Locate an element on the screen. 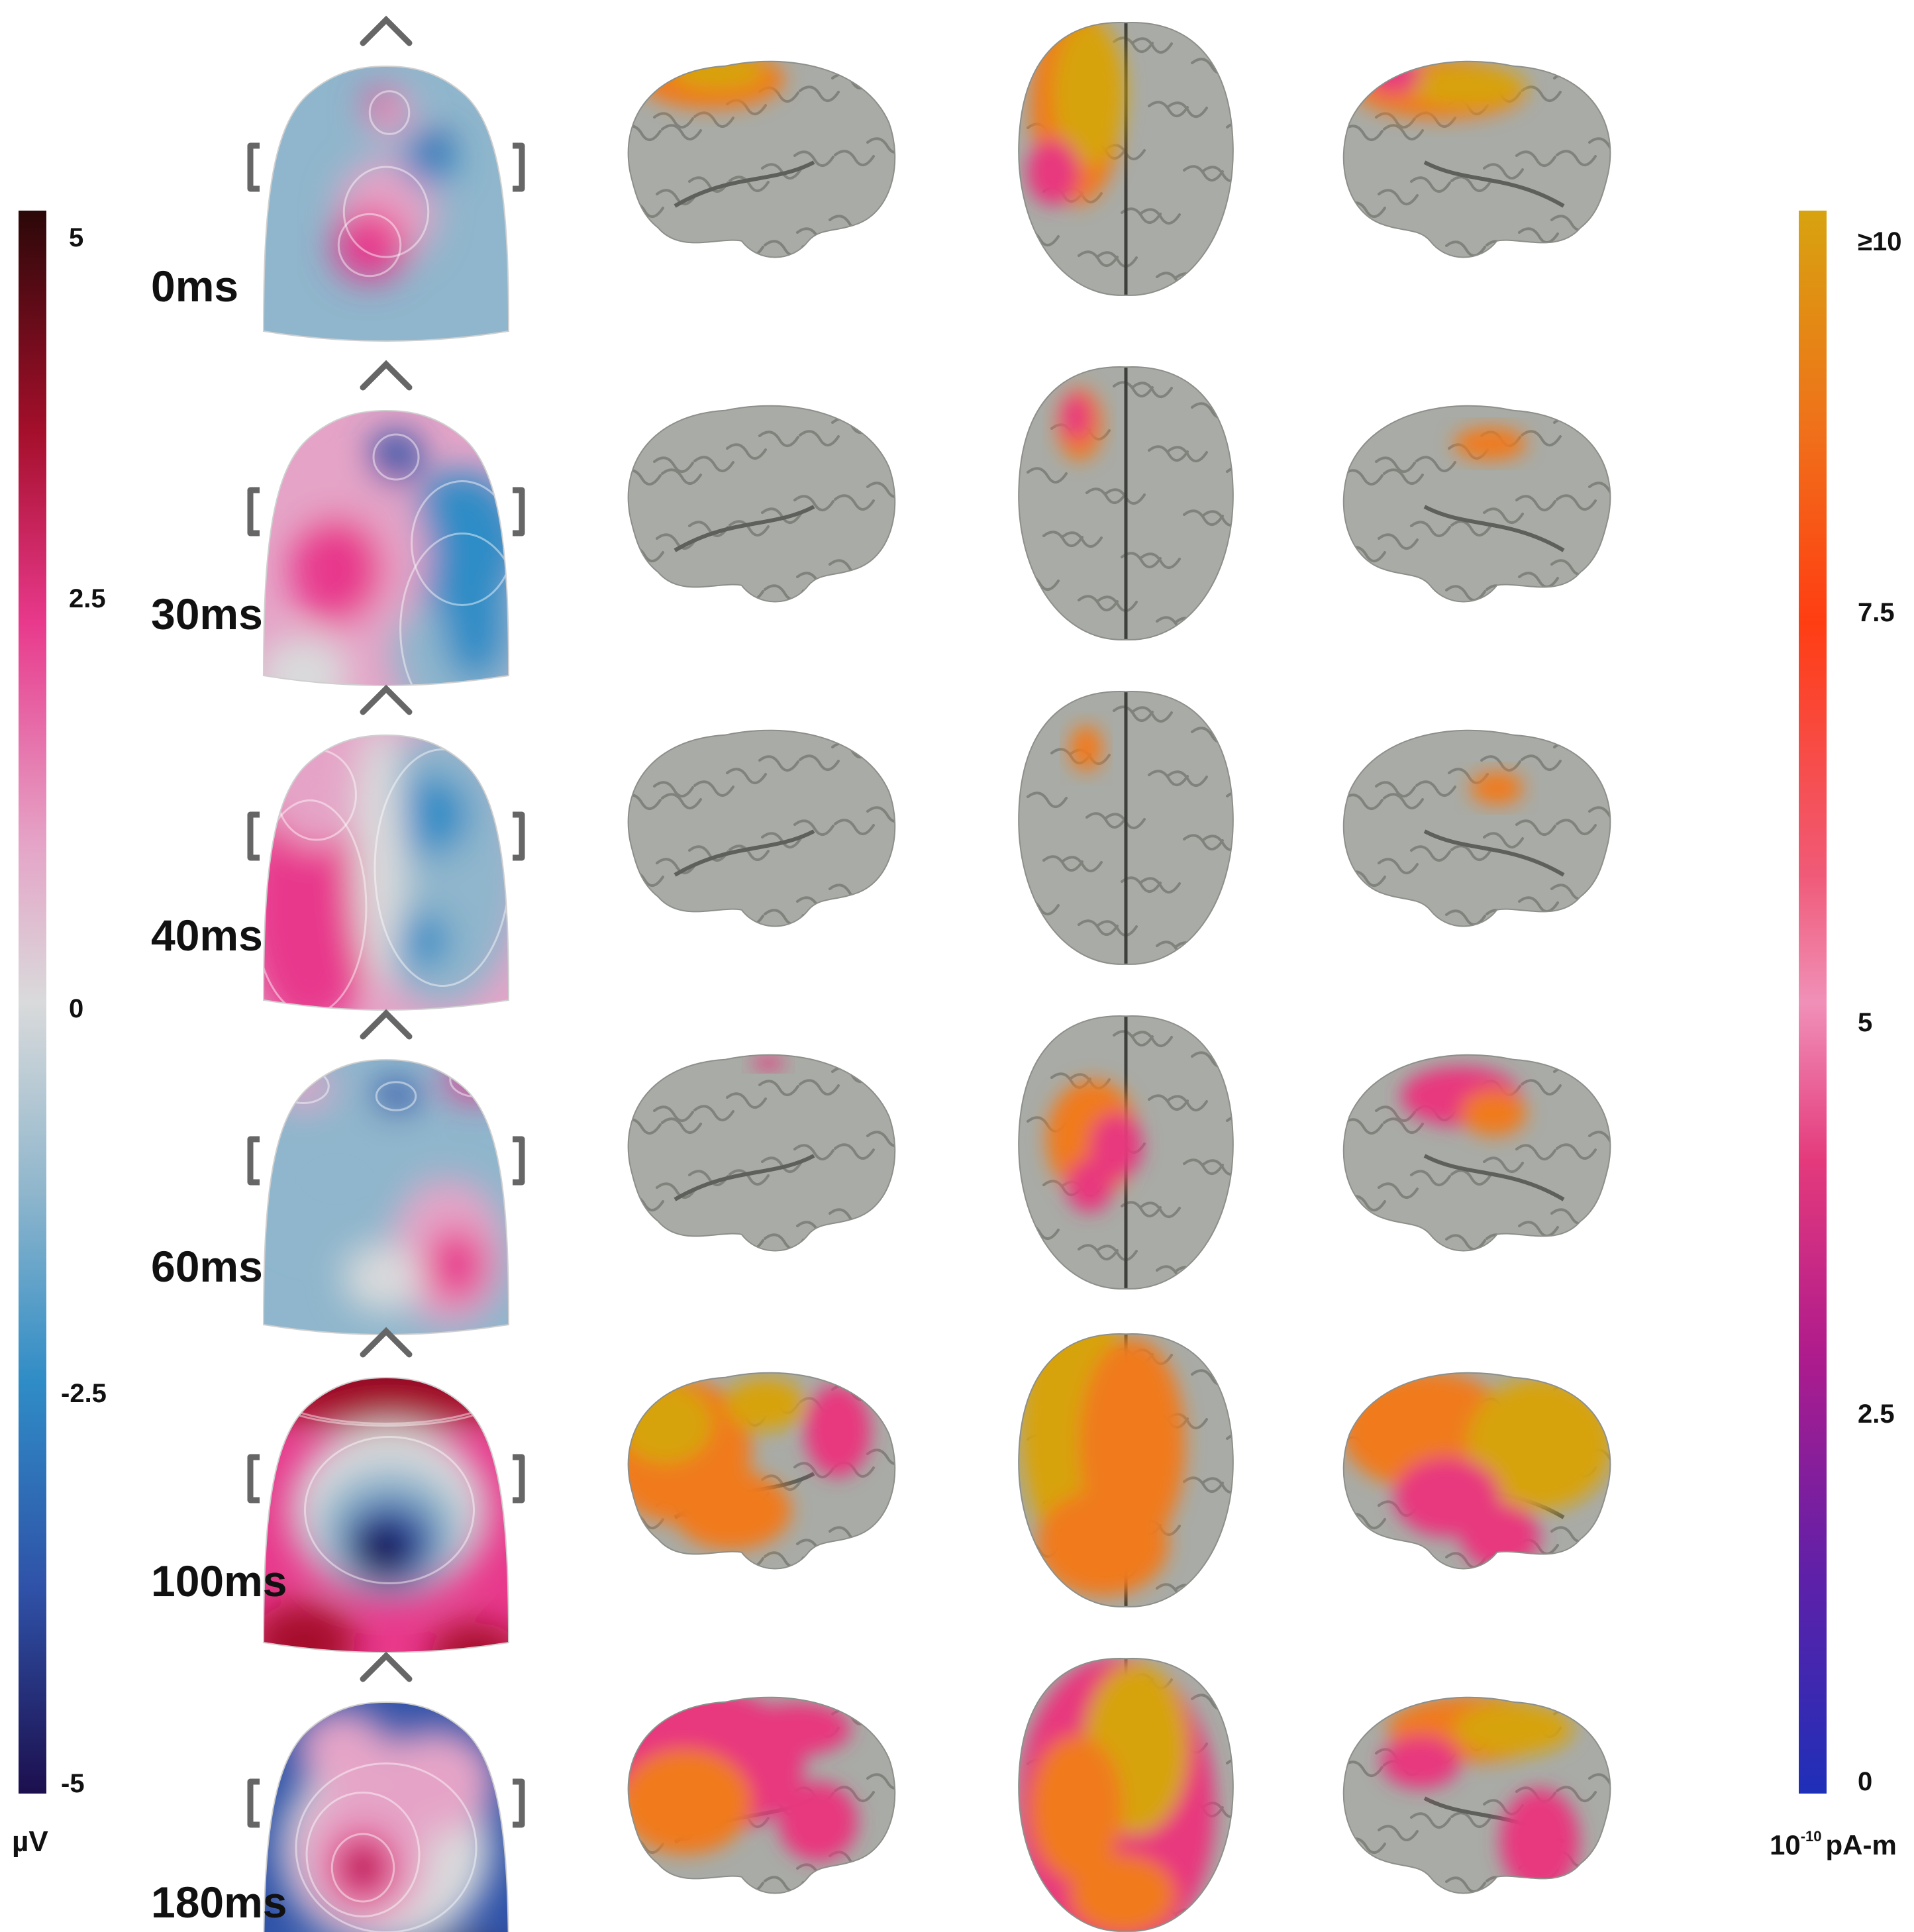 This screenshot has height=1932, width=1914. time-row: 60ms is located at coordinates (881, 1172).